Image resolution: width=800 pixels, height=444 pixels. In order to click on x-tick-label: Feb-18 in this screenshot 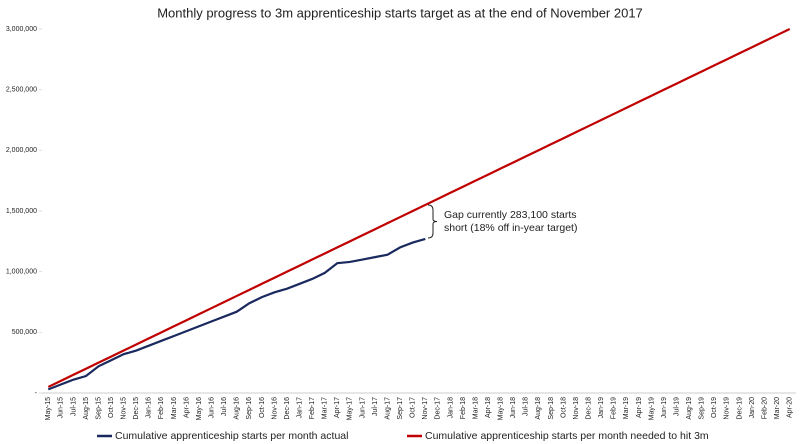, I will do `click(463, 408)`.